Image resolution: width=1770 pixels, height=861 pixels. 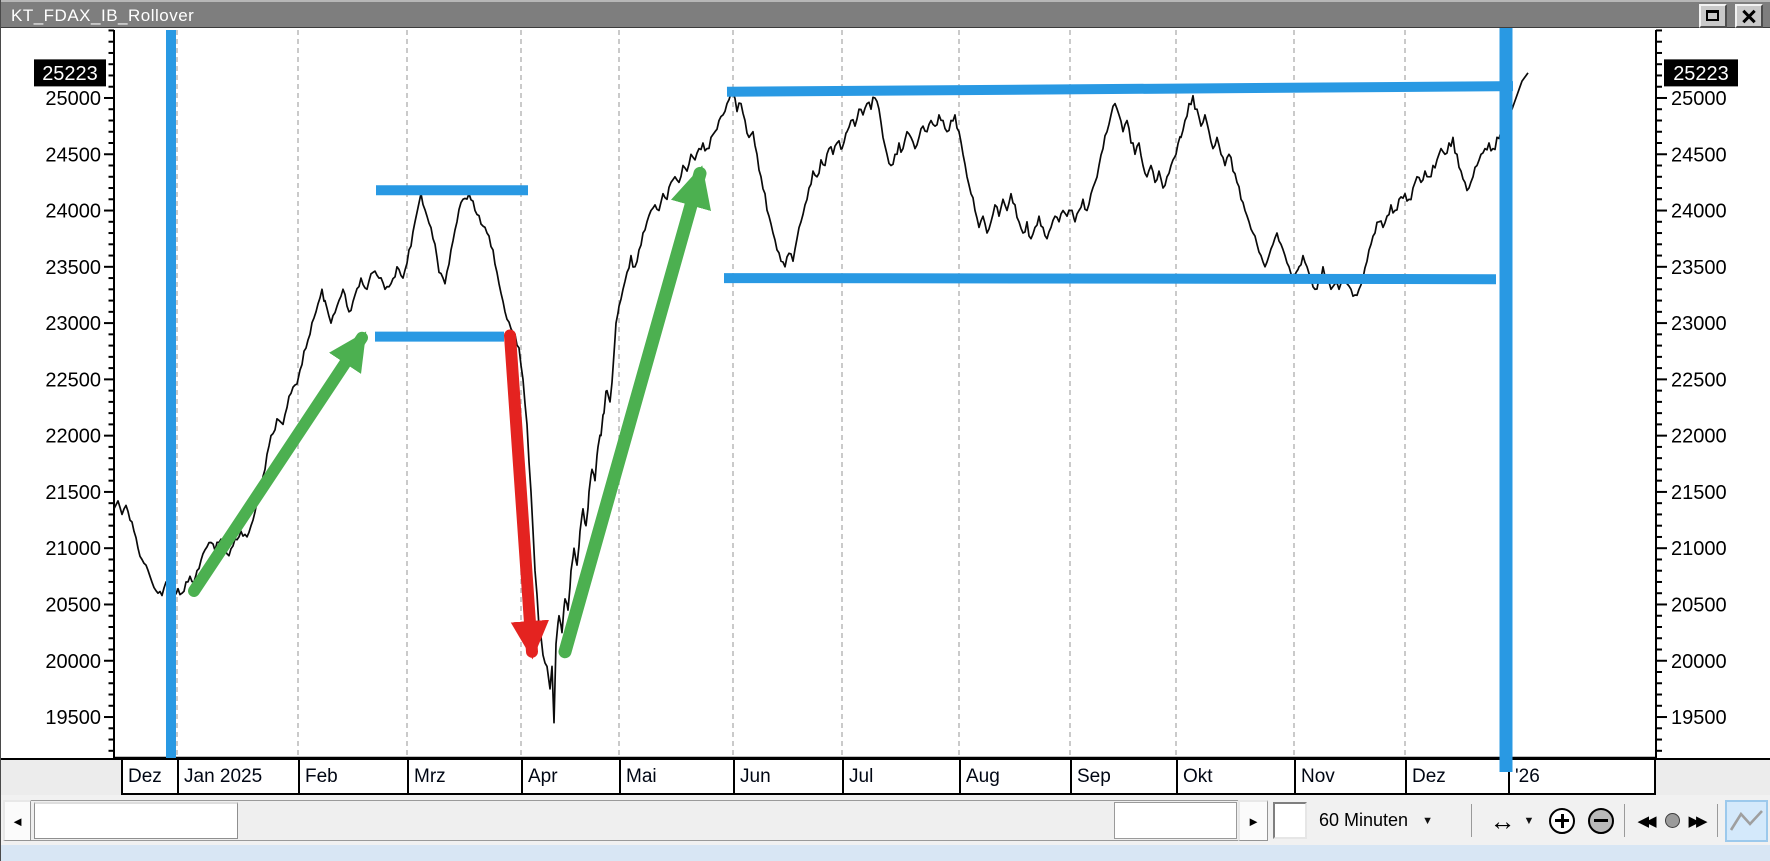 What do you see at coordinates (321, 776) in the screenshot?
I see `month-label: Feb` at bounding box center [321, 776].